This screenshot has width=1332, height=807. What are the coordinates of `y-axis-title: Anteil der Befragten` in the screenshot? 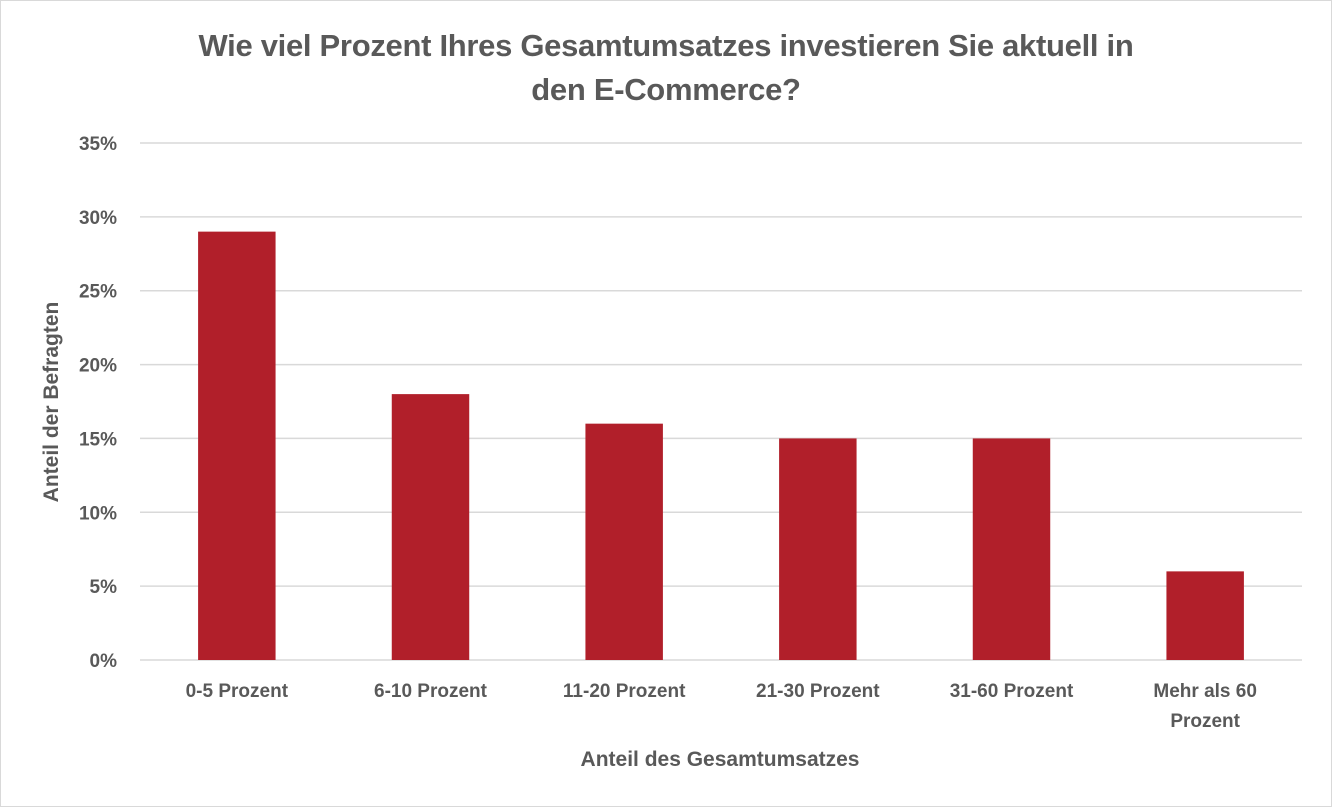 It's located at (51, 402).